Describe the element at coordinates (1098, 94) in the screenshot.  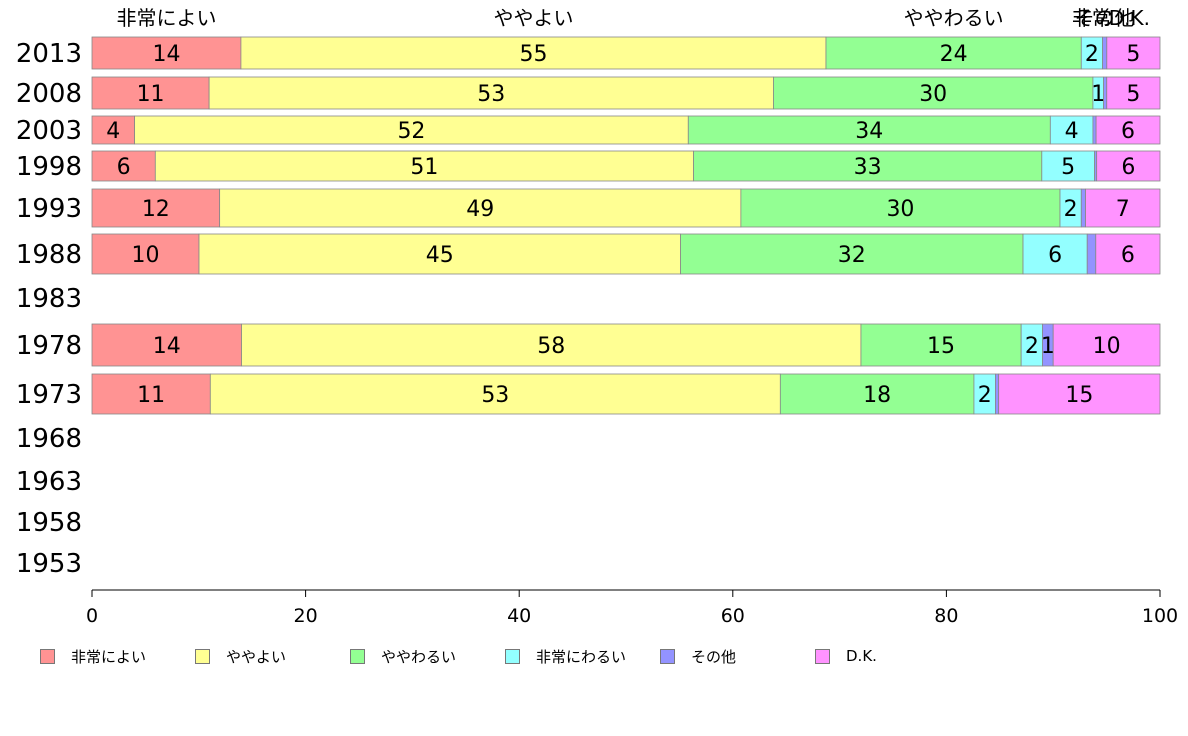
I see `data-label: 1` at that location.